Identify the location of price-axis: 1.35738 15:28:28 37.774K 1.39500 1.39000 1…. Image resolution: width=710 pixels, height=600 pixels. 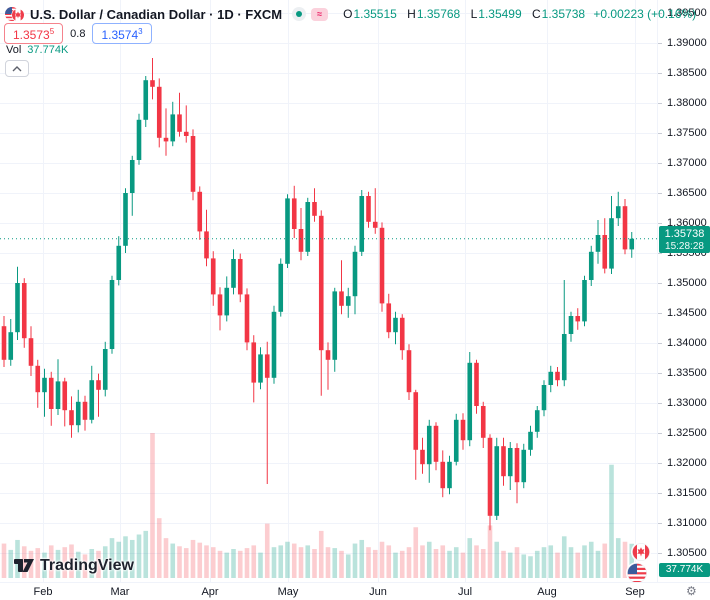
(683, 291).